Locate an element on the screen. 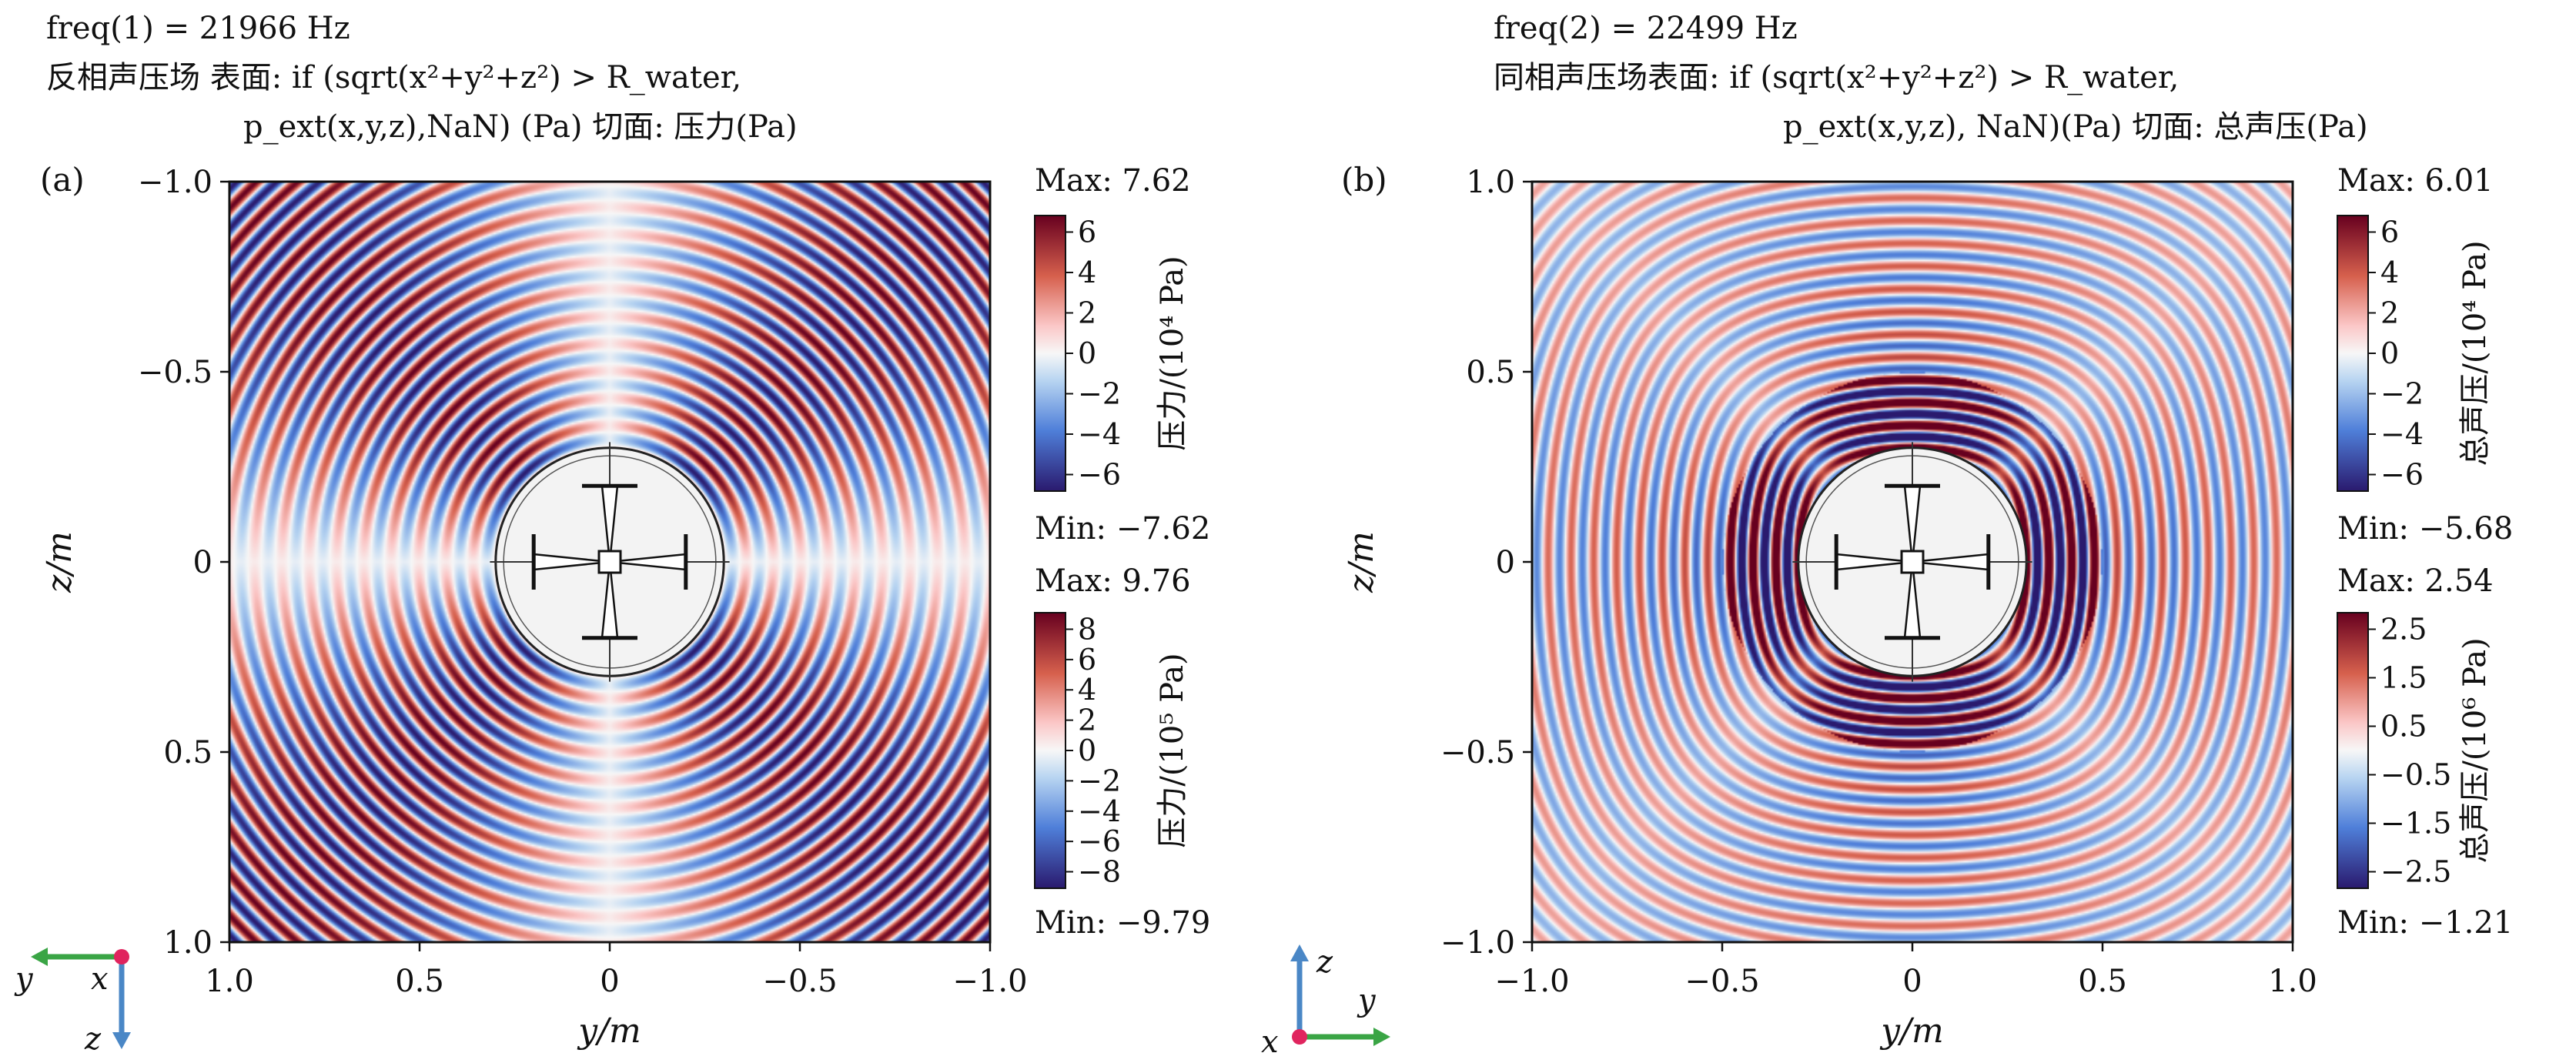  header-line-1: freq(2) = 22499 Hz is located at coordinates (1646, 28).